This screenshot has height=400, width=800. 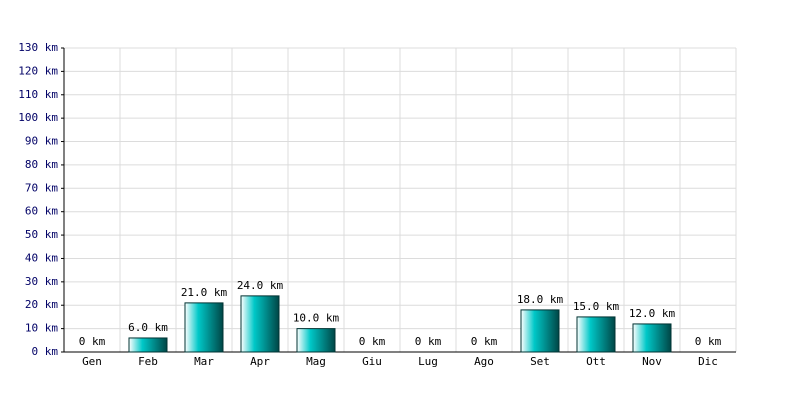 I want to click on value-label: 15.0 km, so click(x=596, y=306).